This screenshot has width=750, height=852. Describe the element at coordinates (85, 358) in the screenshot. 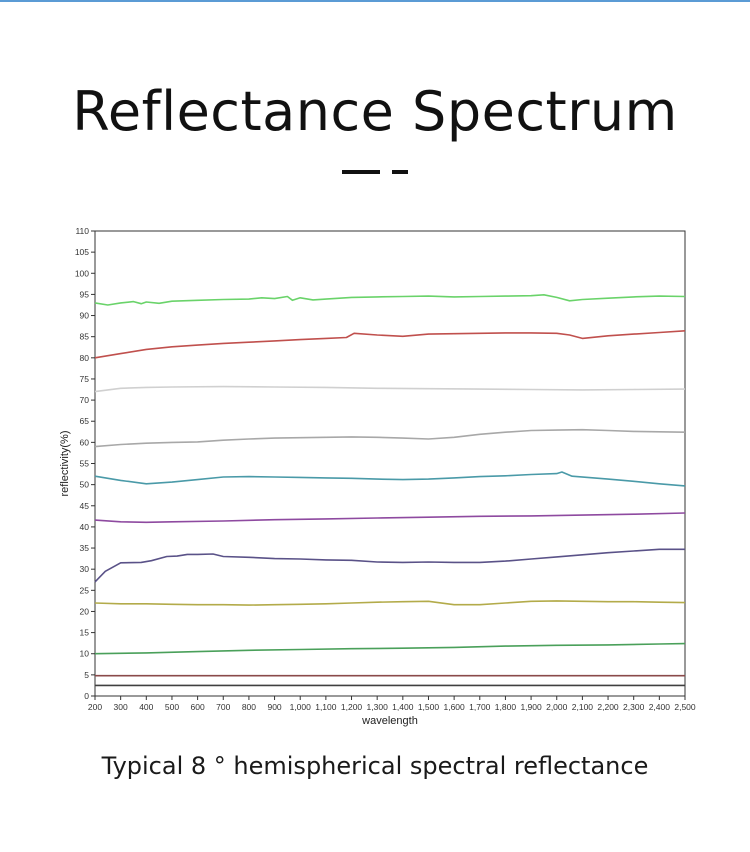

I see `y-tick-label: 80` at that location.